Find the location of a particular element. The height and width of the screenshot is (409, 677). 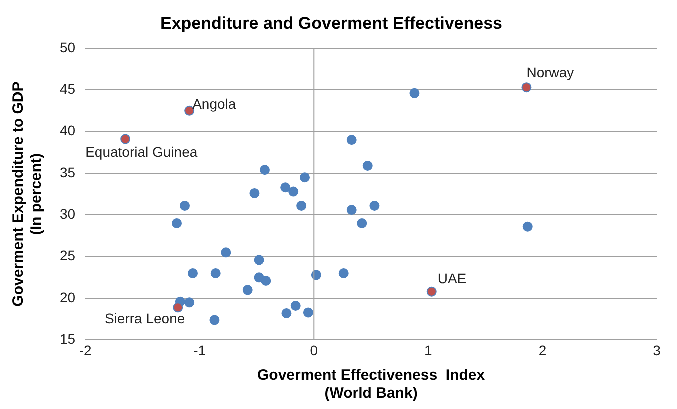

annotation: Sierra Leone is located at coordinates (145, 318).